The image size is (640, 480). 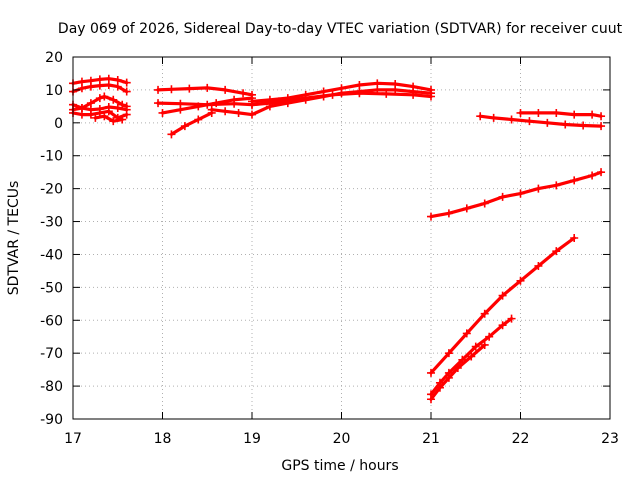 I want to click on y-tick-labels: 20 10 0 -10 -20 -30 -40 -50 -60 -70 -80 -90, so click(x=51, y=239).